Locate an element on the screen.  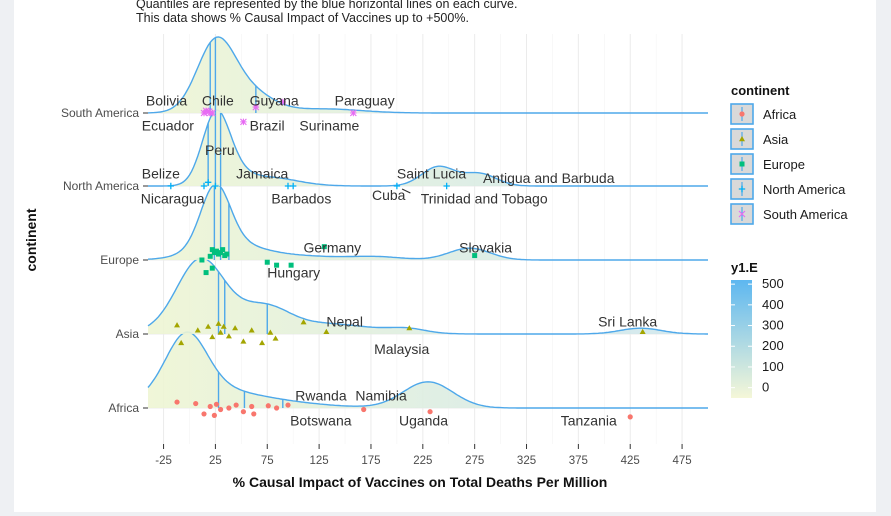
annotation-peru: Peru is located at coordinates (220, 150).